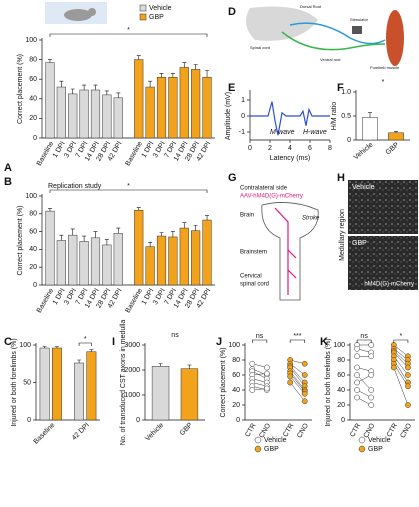  I want to click on image-label: Vehicle, so click(363, 187).